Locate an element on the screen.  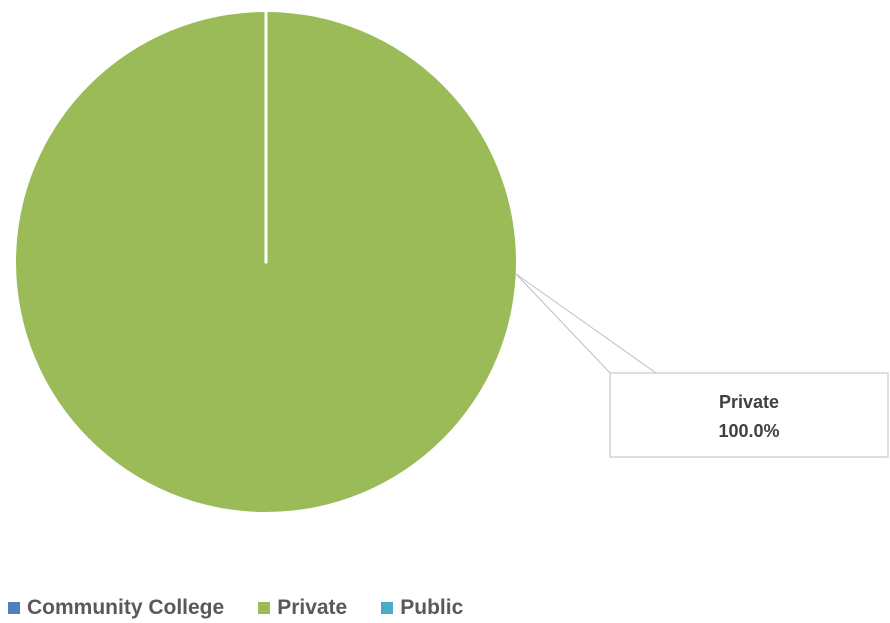
legend-item-public: Public is located at coordinates (422, 608).